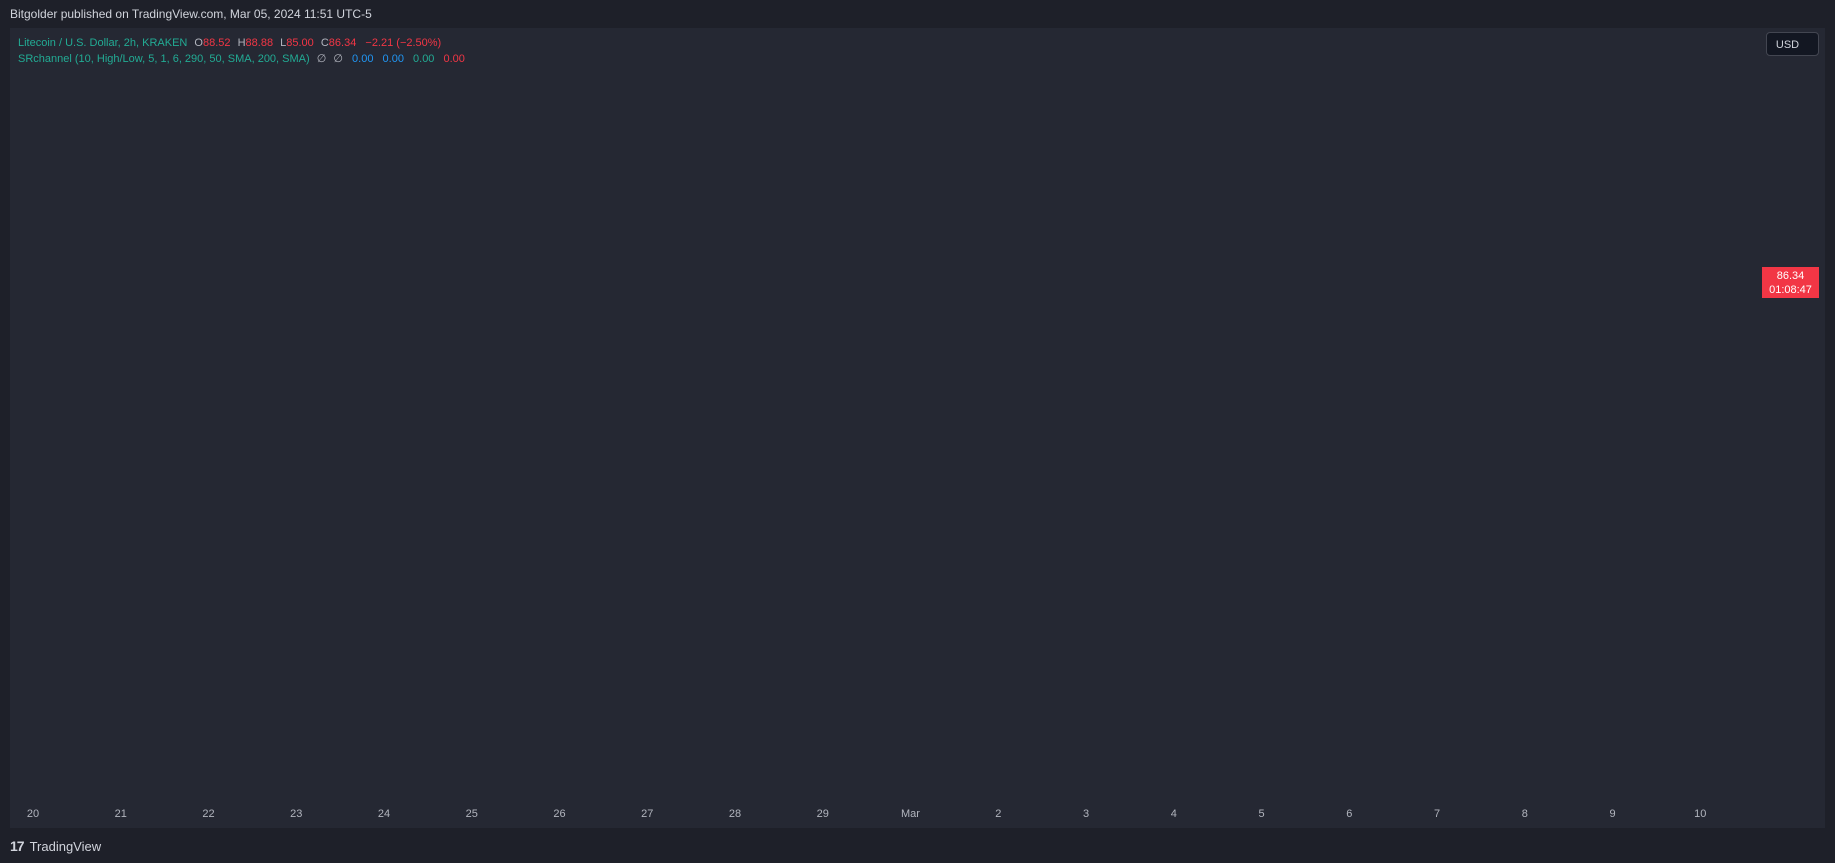  I want to click on x-axis-tick-label: 10, so click(1700, 814).